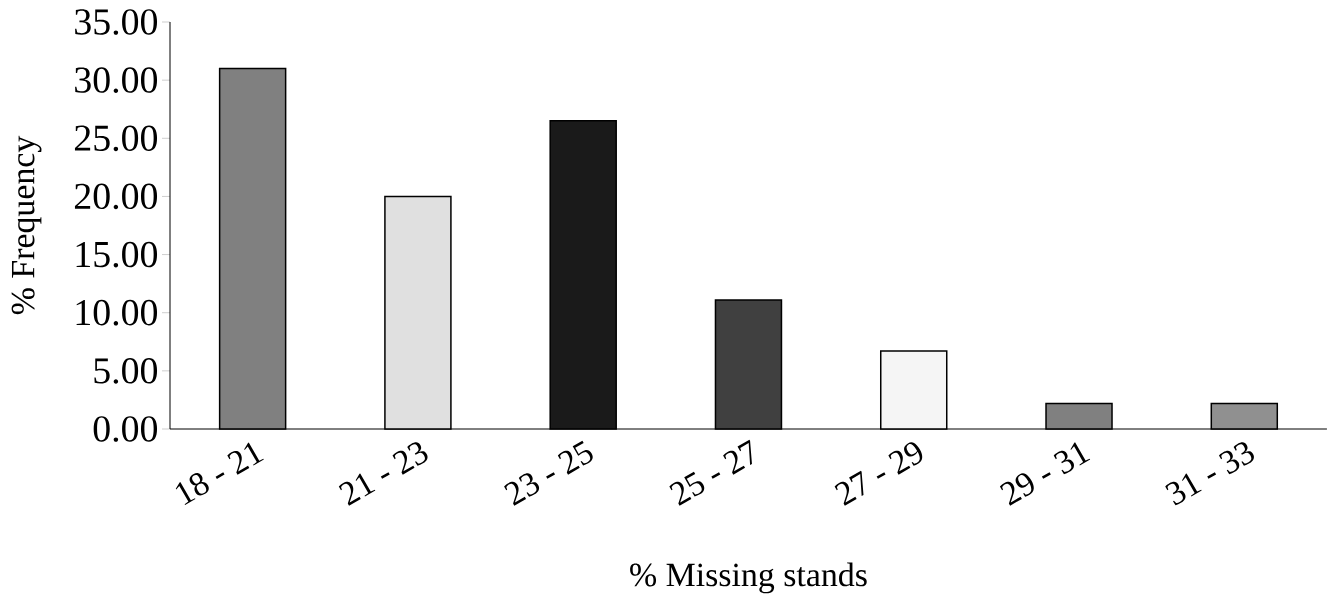  I want to click on y-tick-label: 20.00, so click(116, 196).